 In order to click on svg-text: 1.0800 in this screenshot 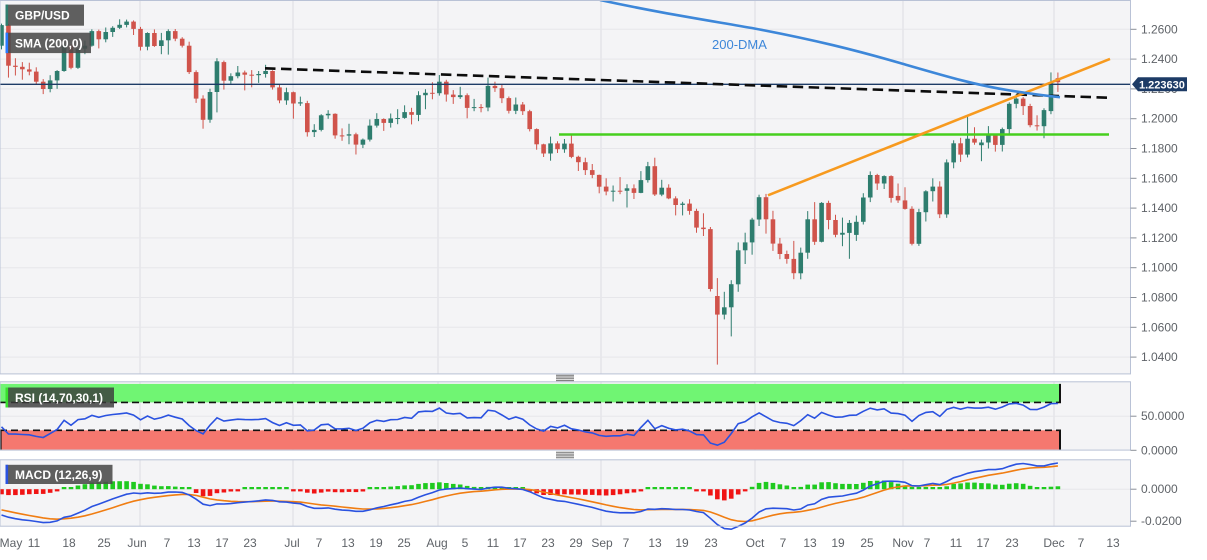, I will do `click(1159, 298)`.